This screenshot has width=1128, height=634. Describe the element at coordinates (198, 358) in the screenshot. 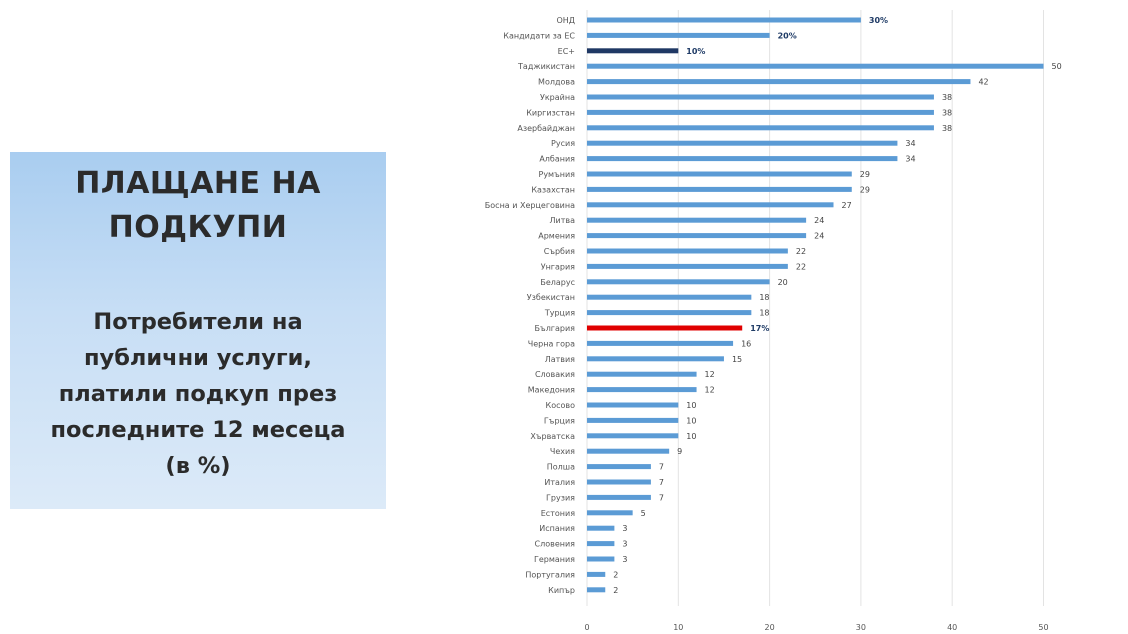

I see `panel-subtitle-line: публични услуги,` at that location.